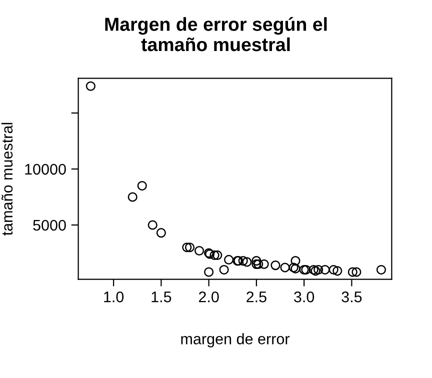  Describe the element at coordinates (45, 169) in the screenshot. I see `y-tick-label: 10000` at that location.